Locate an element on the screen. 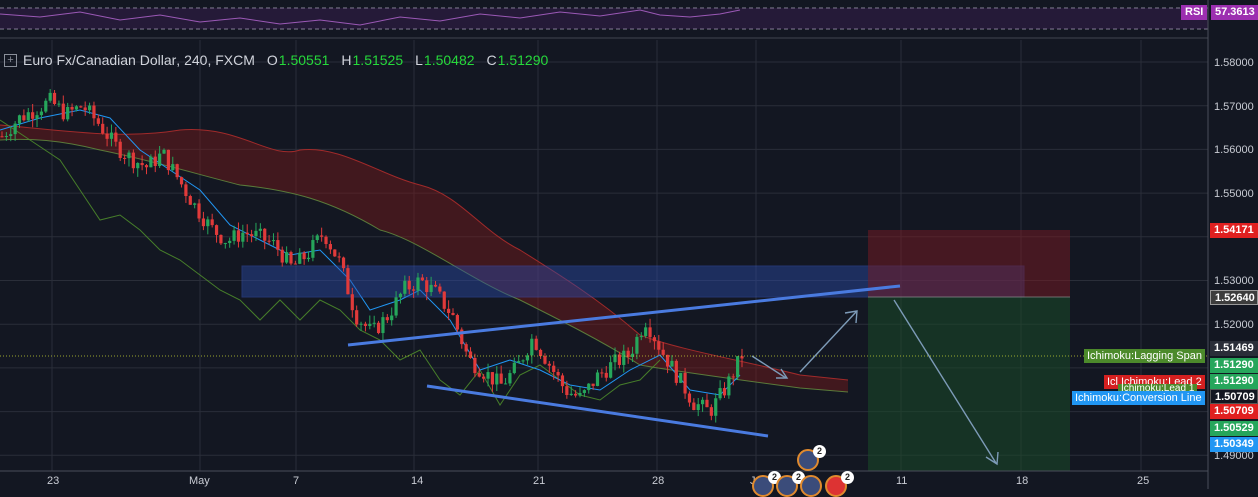  high-value: 1.51525 is located at coordinates (378, 60).